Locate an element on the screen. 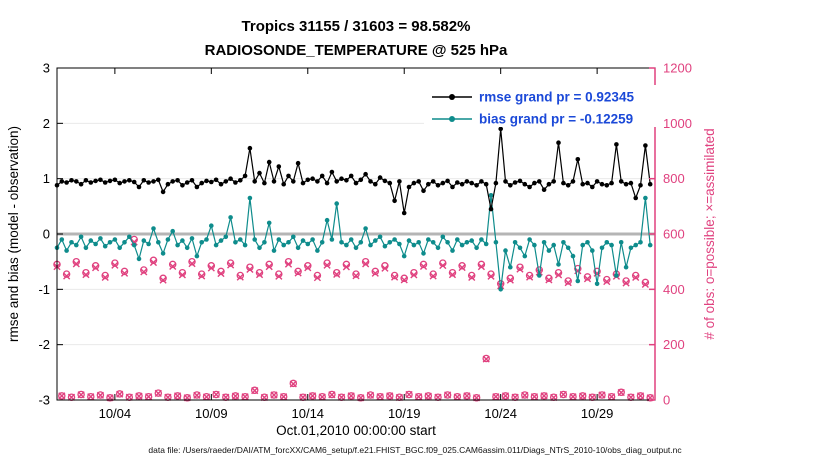 The image size is (830, 470). y-right-tick-label: 400 is located at coordinates (674, 289).